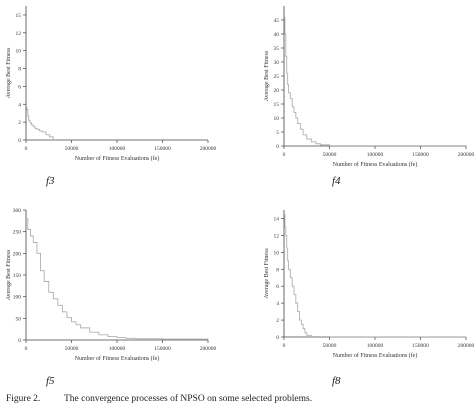 This screenshot has width=474, height=408. Describe the element at coordinates (277, 49) in the screenshot. I see `y-tick-label: 35` at that location.